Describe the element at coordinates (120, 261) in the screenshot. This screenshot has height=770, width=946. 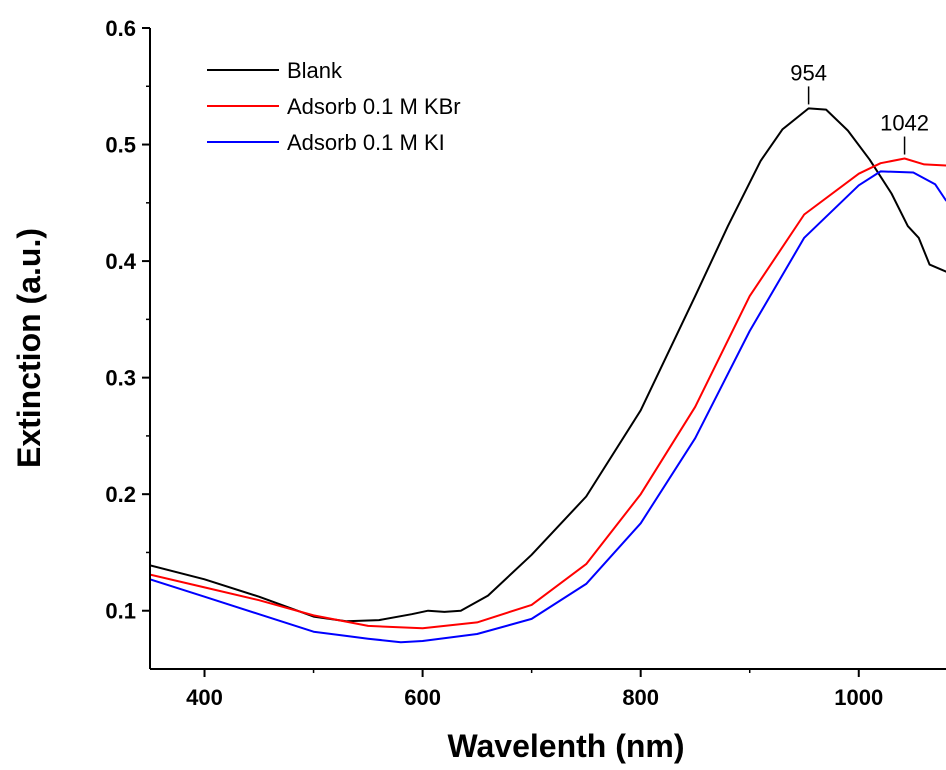
I see `y-tick-label-3: 0.4` at that location.